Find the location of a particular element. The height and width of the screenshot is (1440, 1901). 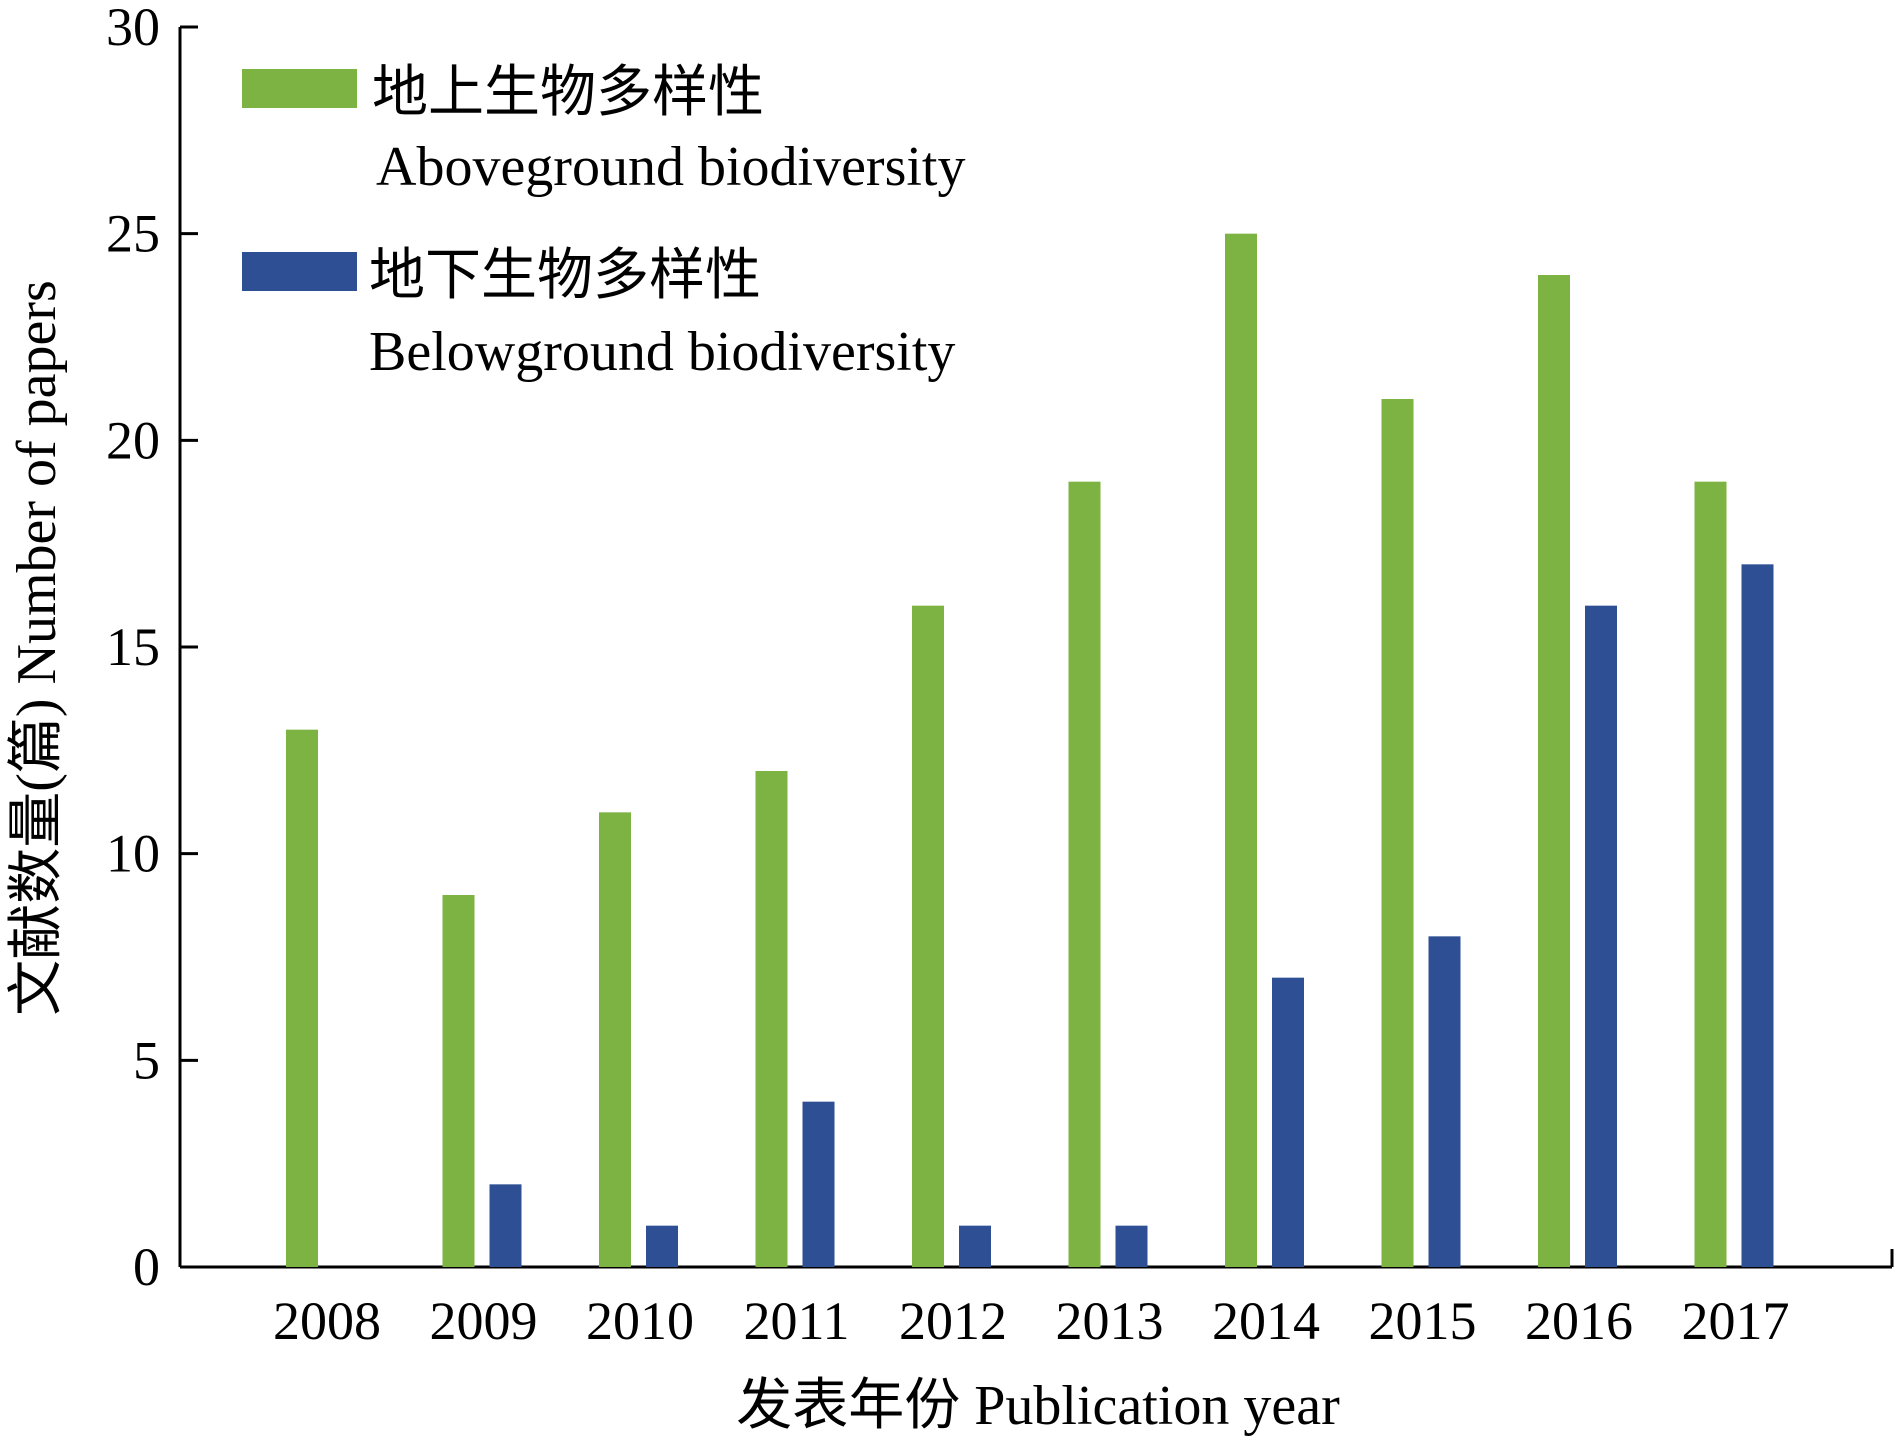

x-tick-label: 2016 is located at coordinates (1579, 1321).